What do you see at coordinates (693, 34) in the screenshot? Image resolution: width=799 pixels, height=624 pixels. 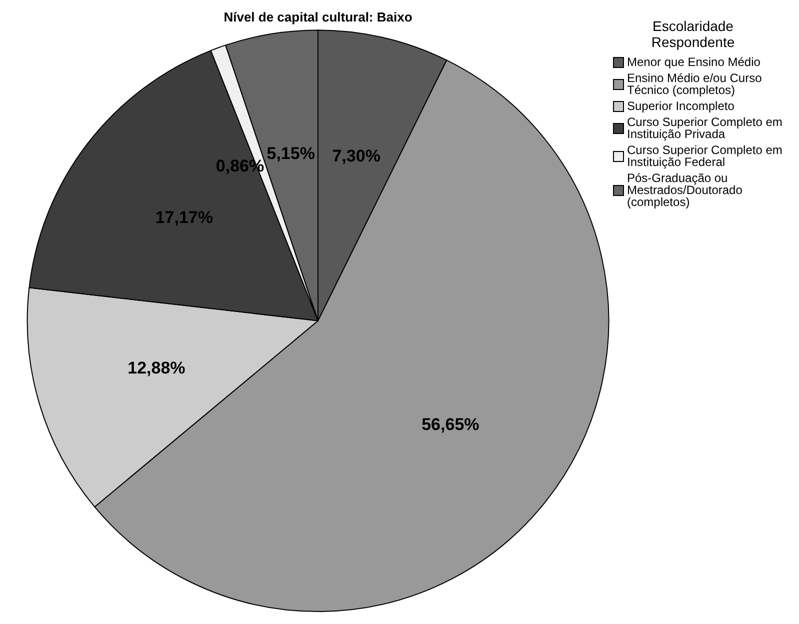 I see `legend-title: Escolaridade Respondente` at bounding box center [693, 34].